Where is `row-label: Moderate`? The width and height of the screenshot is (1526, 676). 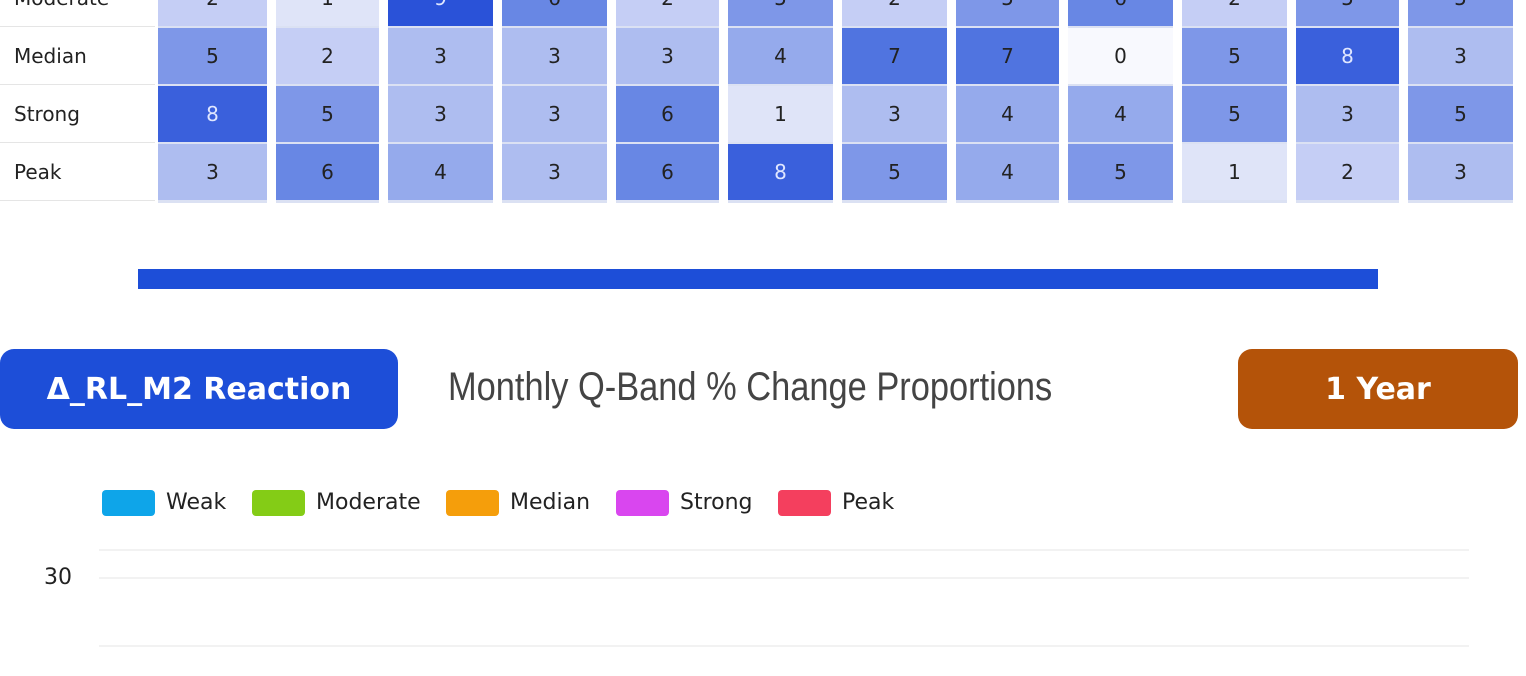
row-label: Moderate is located at coordinates (61, 13).